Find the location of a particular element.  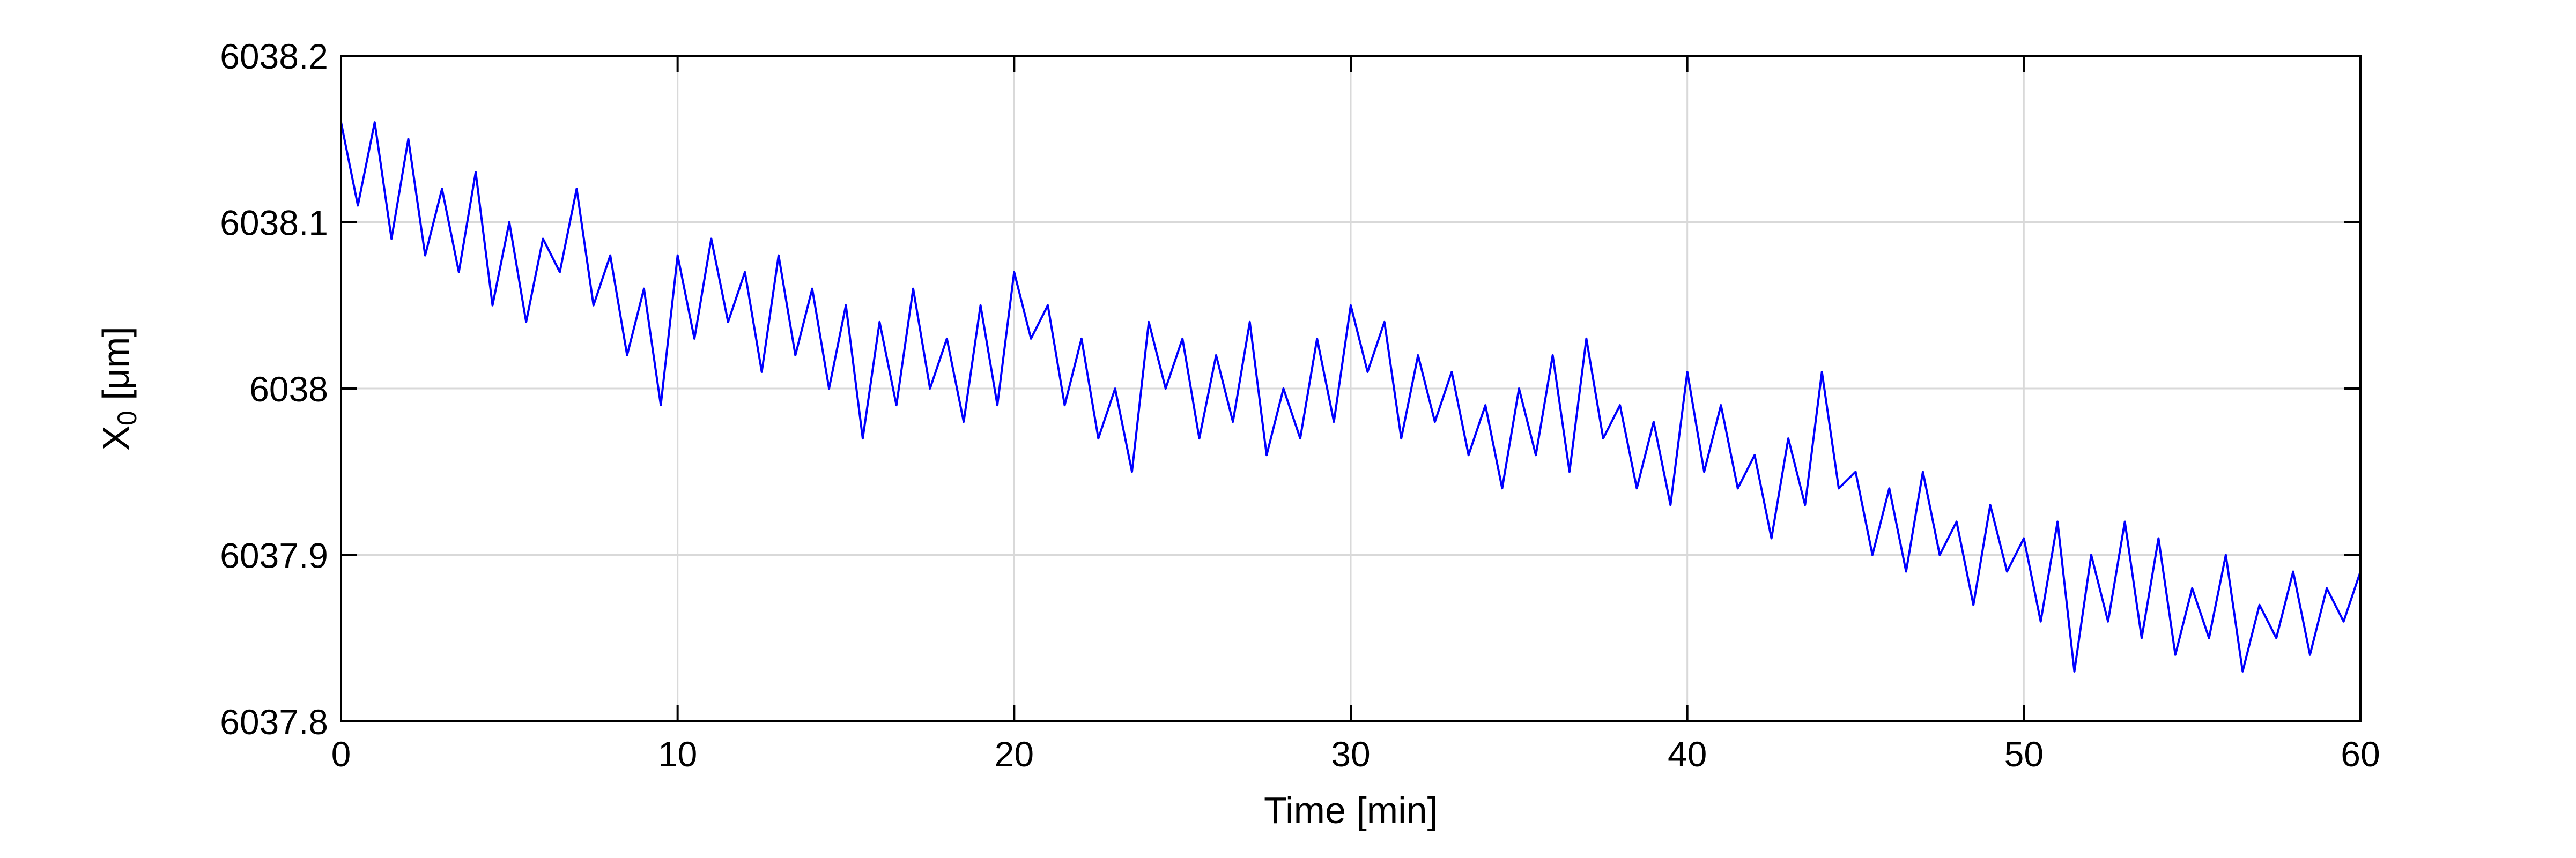

x-tick-label: 60 is located at coordinates (2360, 754).